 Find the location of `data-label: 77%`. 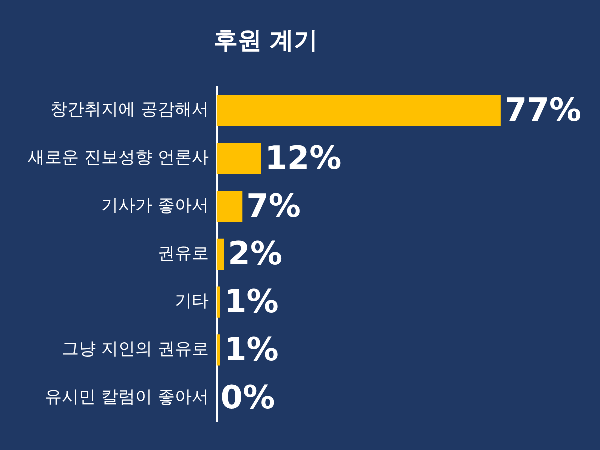

data-label: 77% is located at coordinates (543, 110).